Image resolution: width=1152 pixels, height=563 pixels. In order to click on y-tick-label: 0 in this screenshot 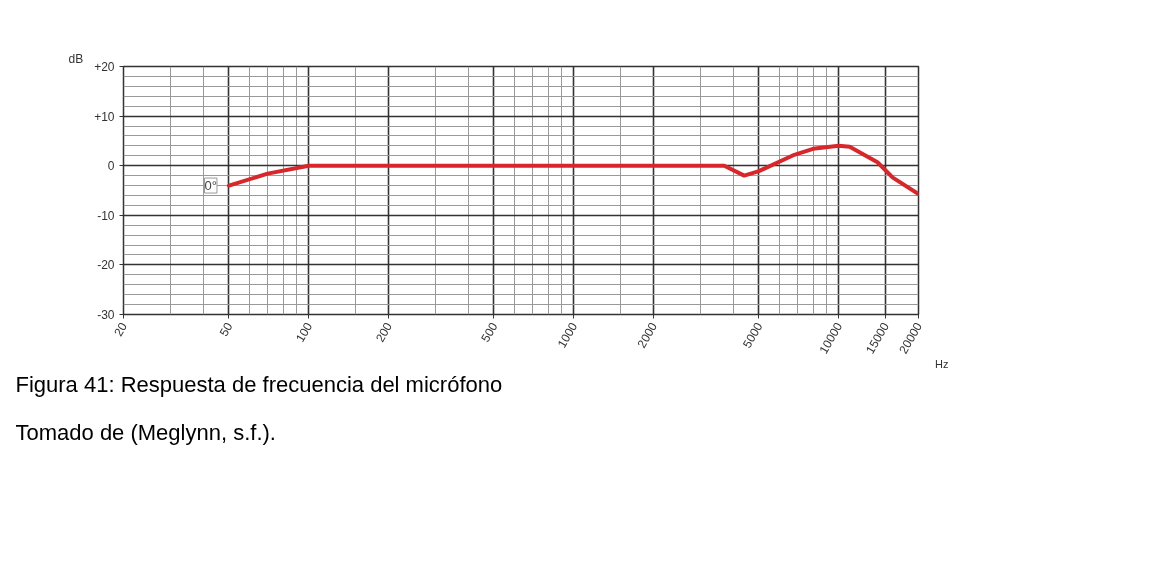, I will do `click(111, 166)`.